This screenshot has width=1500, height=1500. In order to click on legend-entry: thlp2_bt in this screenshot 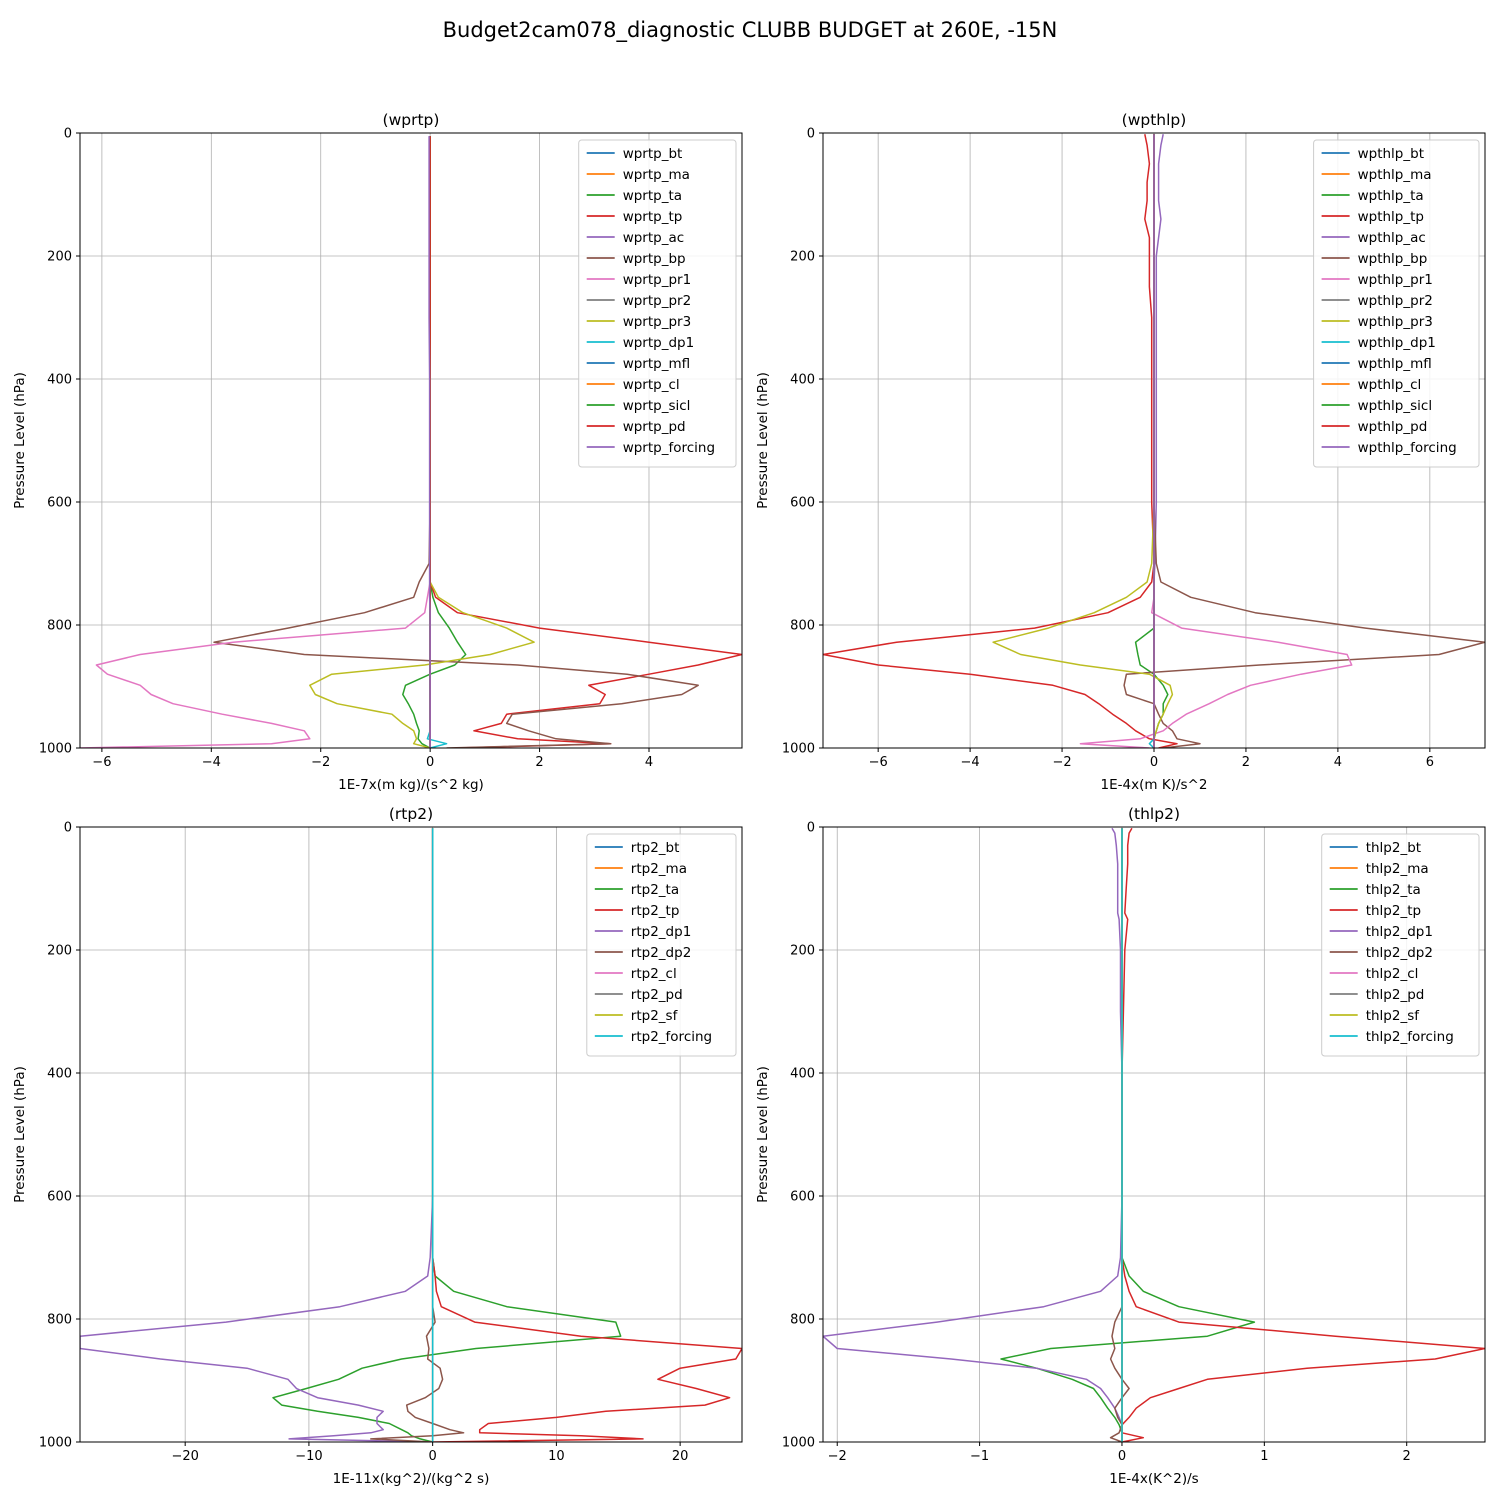, I will do `click(1393, 848)`.